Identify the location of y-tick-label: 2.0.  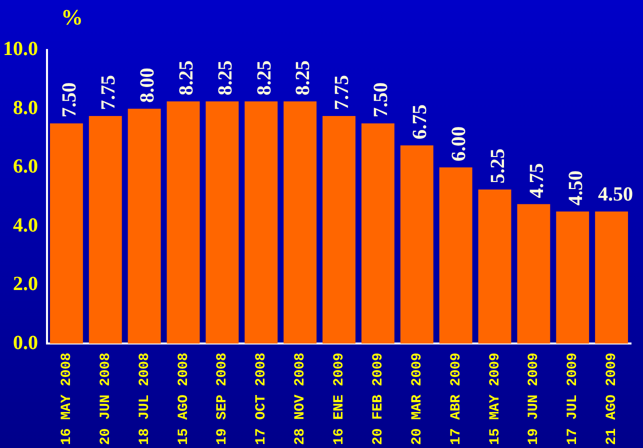
(25, 284).